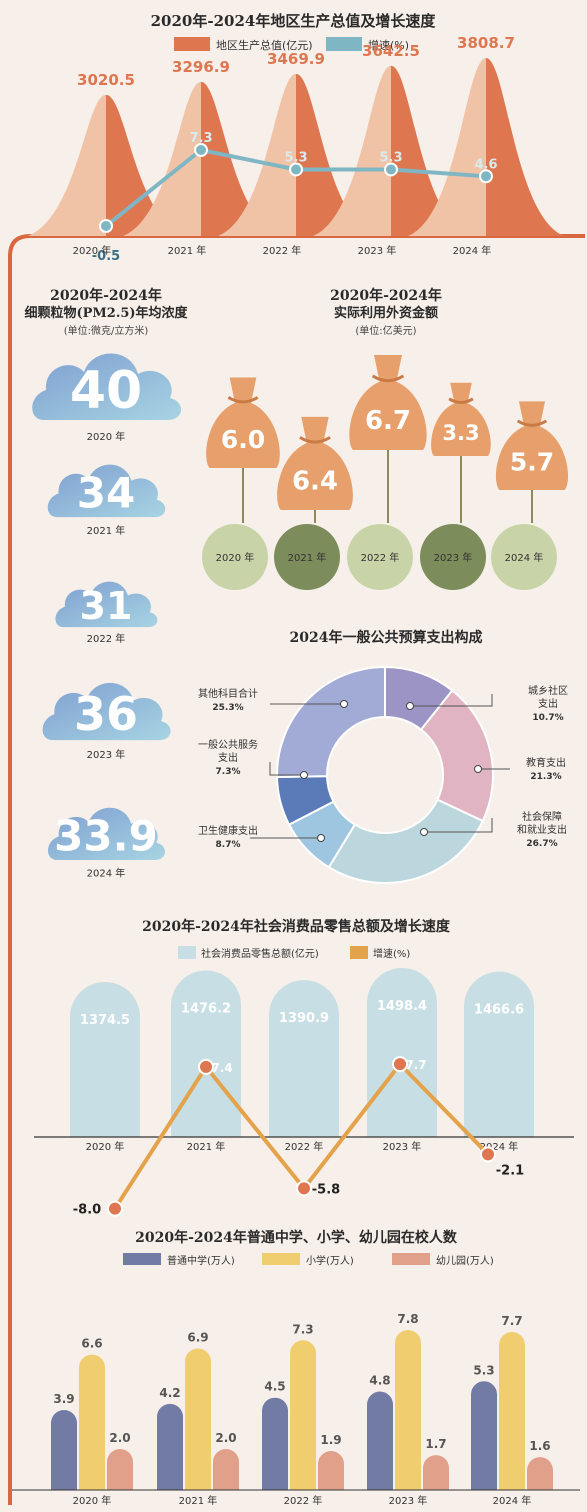 The height and width of the screenshot is (1512, 587). Describe the element at coordinates (221, 1068) in the screenshot. I see `retail-growth-label: 7.4` at that location.